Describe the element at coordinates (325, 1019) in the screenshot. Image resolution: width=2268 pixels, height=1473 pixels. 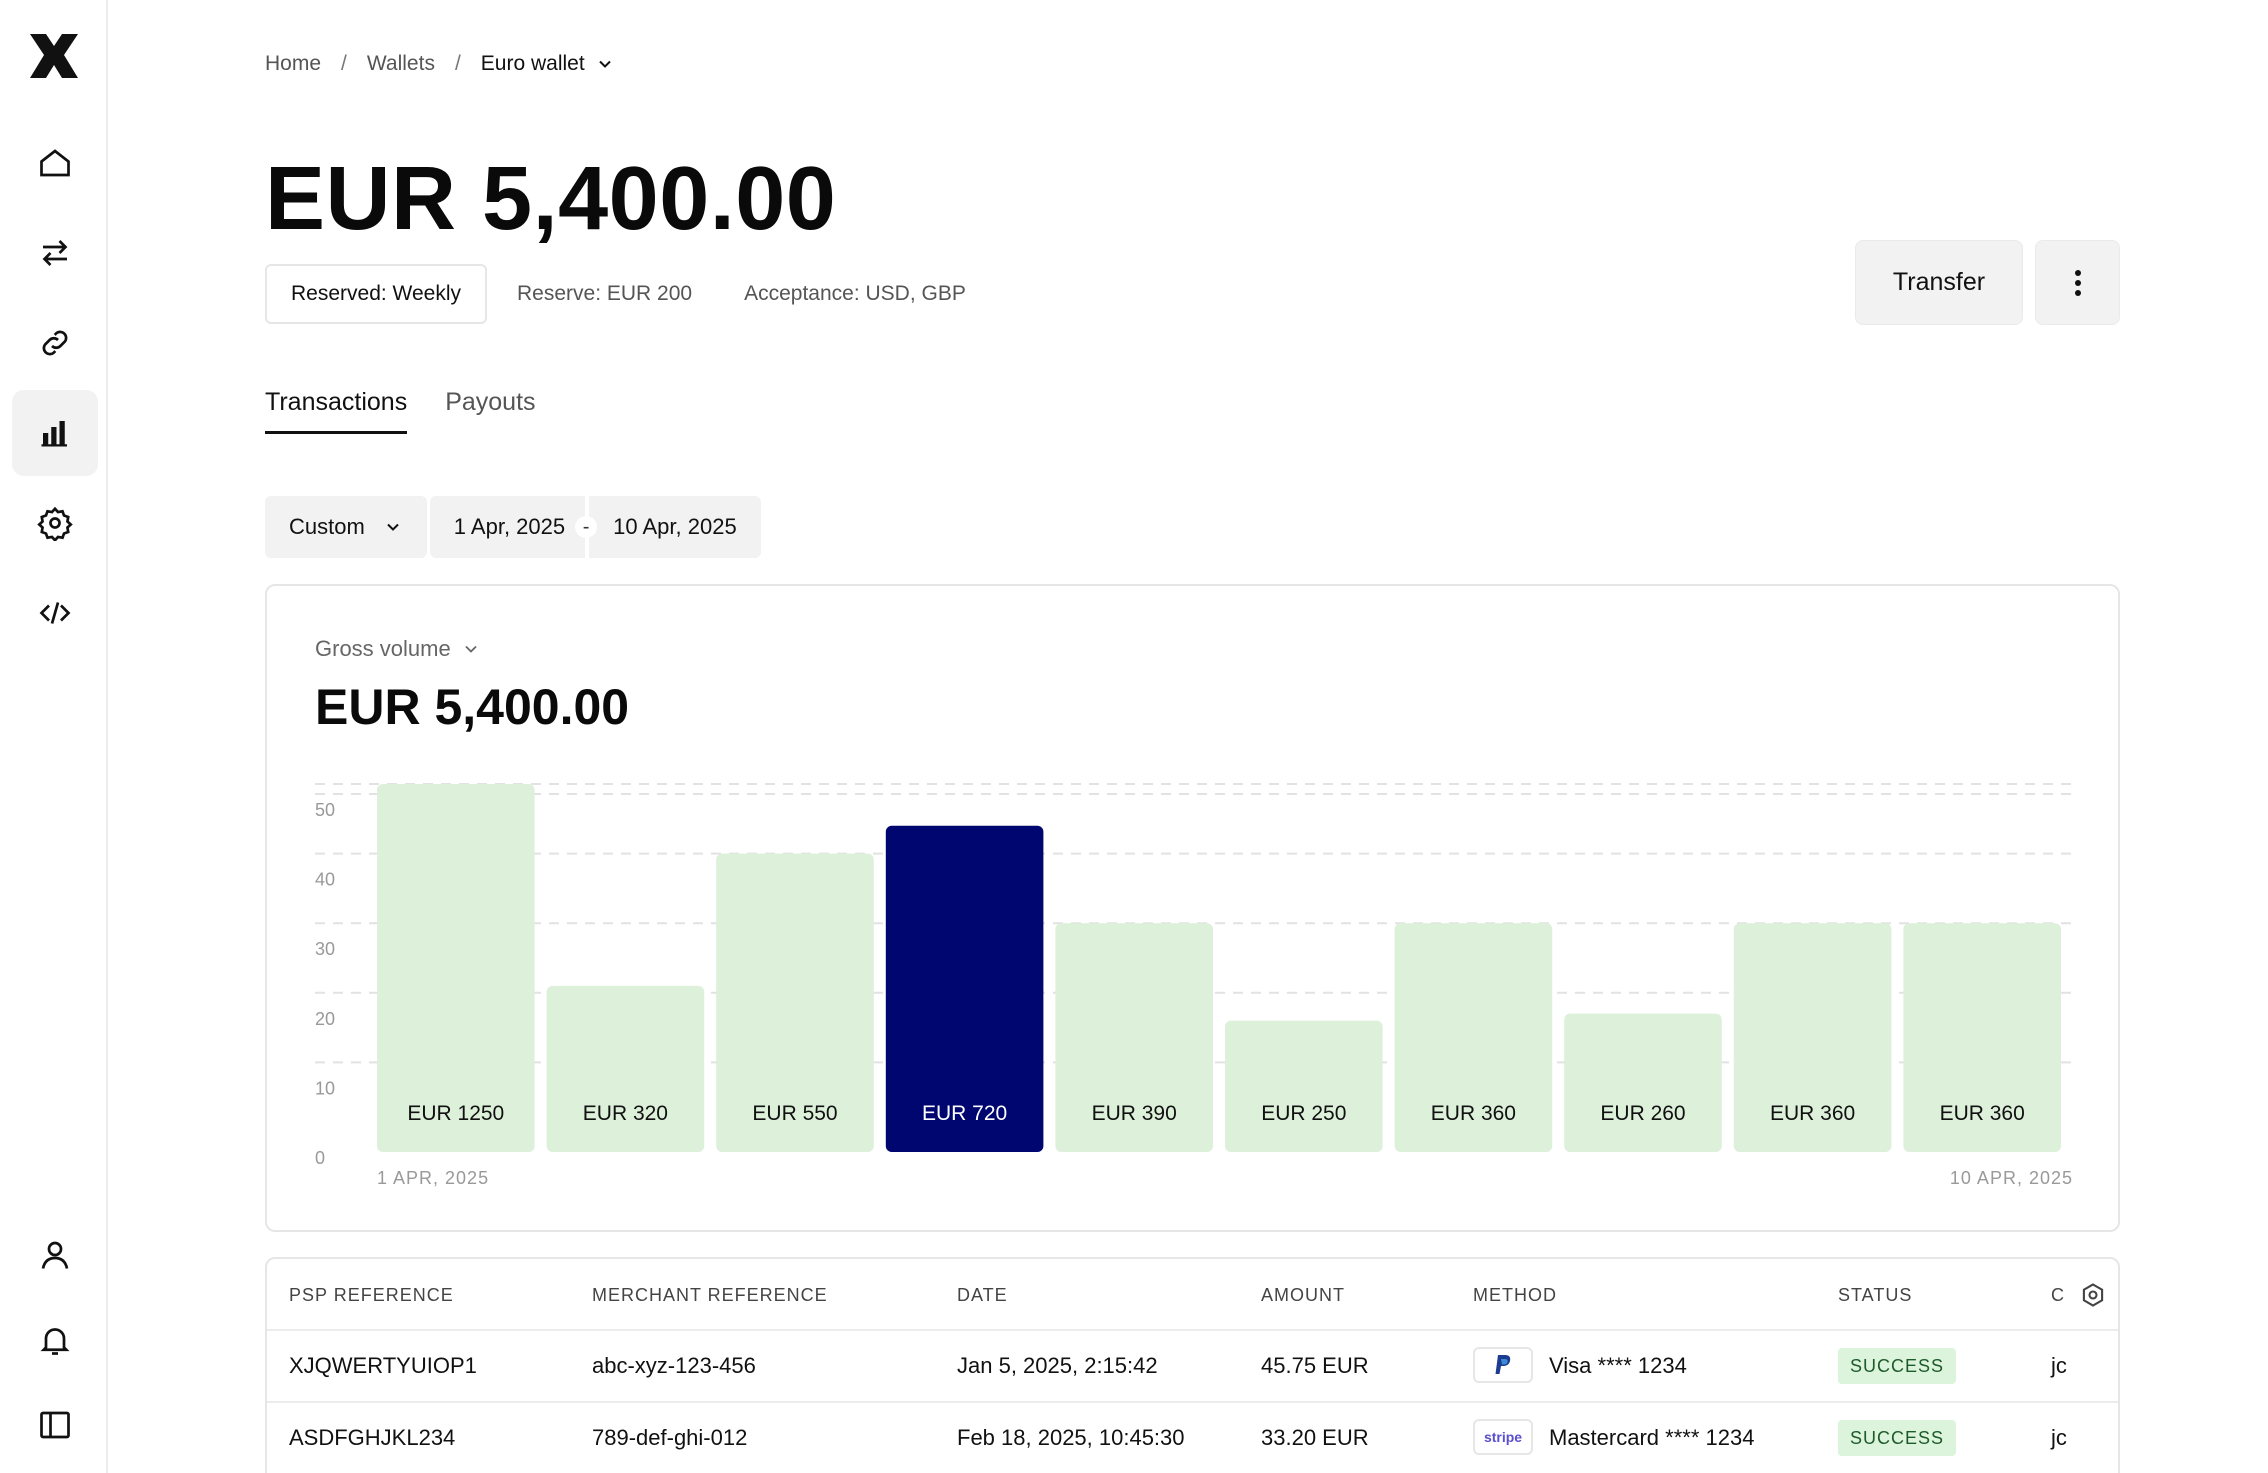
I see `y-tick-label: 20` at that location.